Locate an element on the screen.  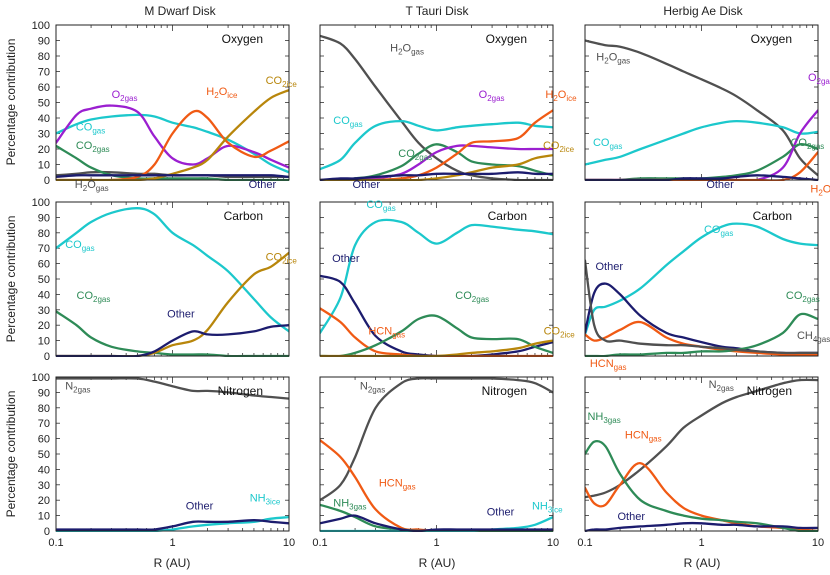
x-axis-titles: R (AU) R (AU) R (AU) is located at coordinates (437, 563).